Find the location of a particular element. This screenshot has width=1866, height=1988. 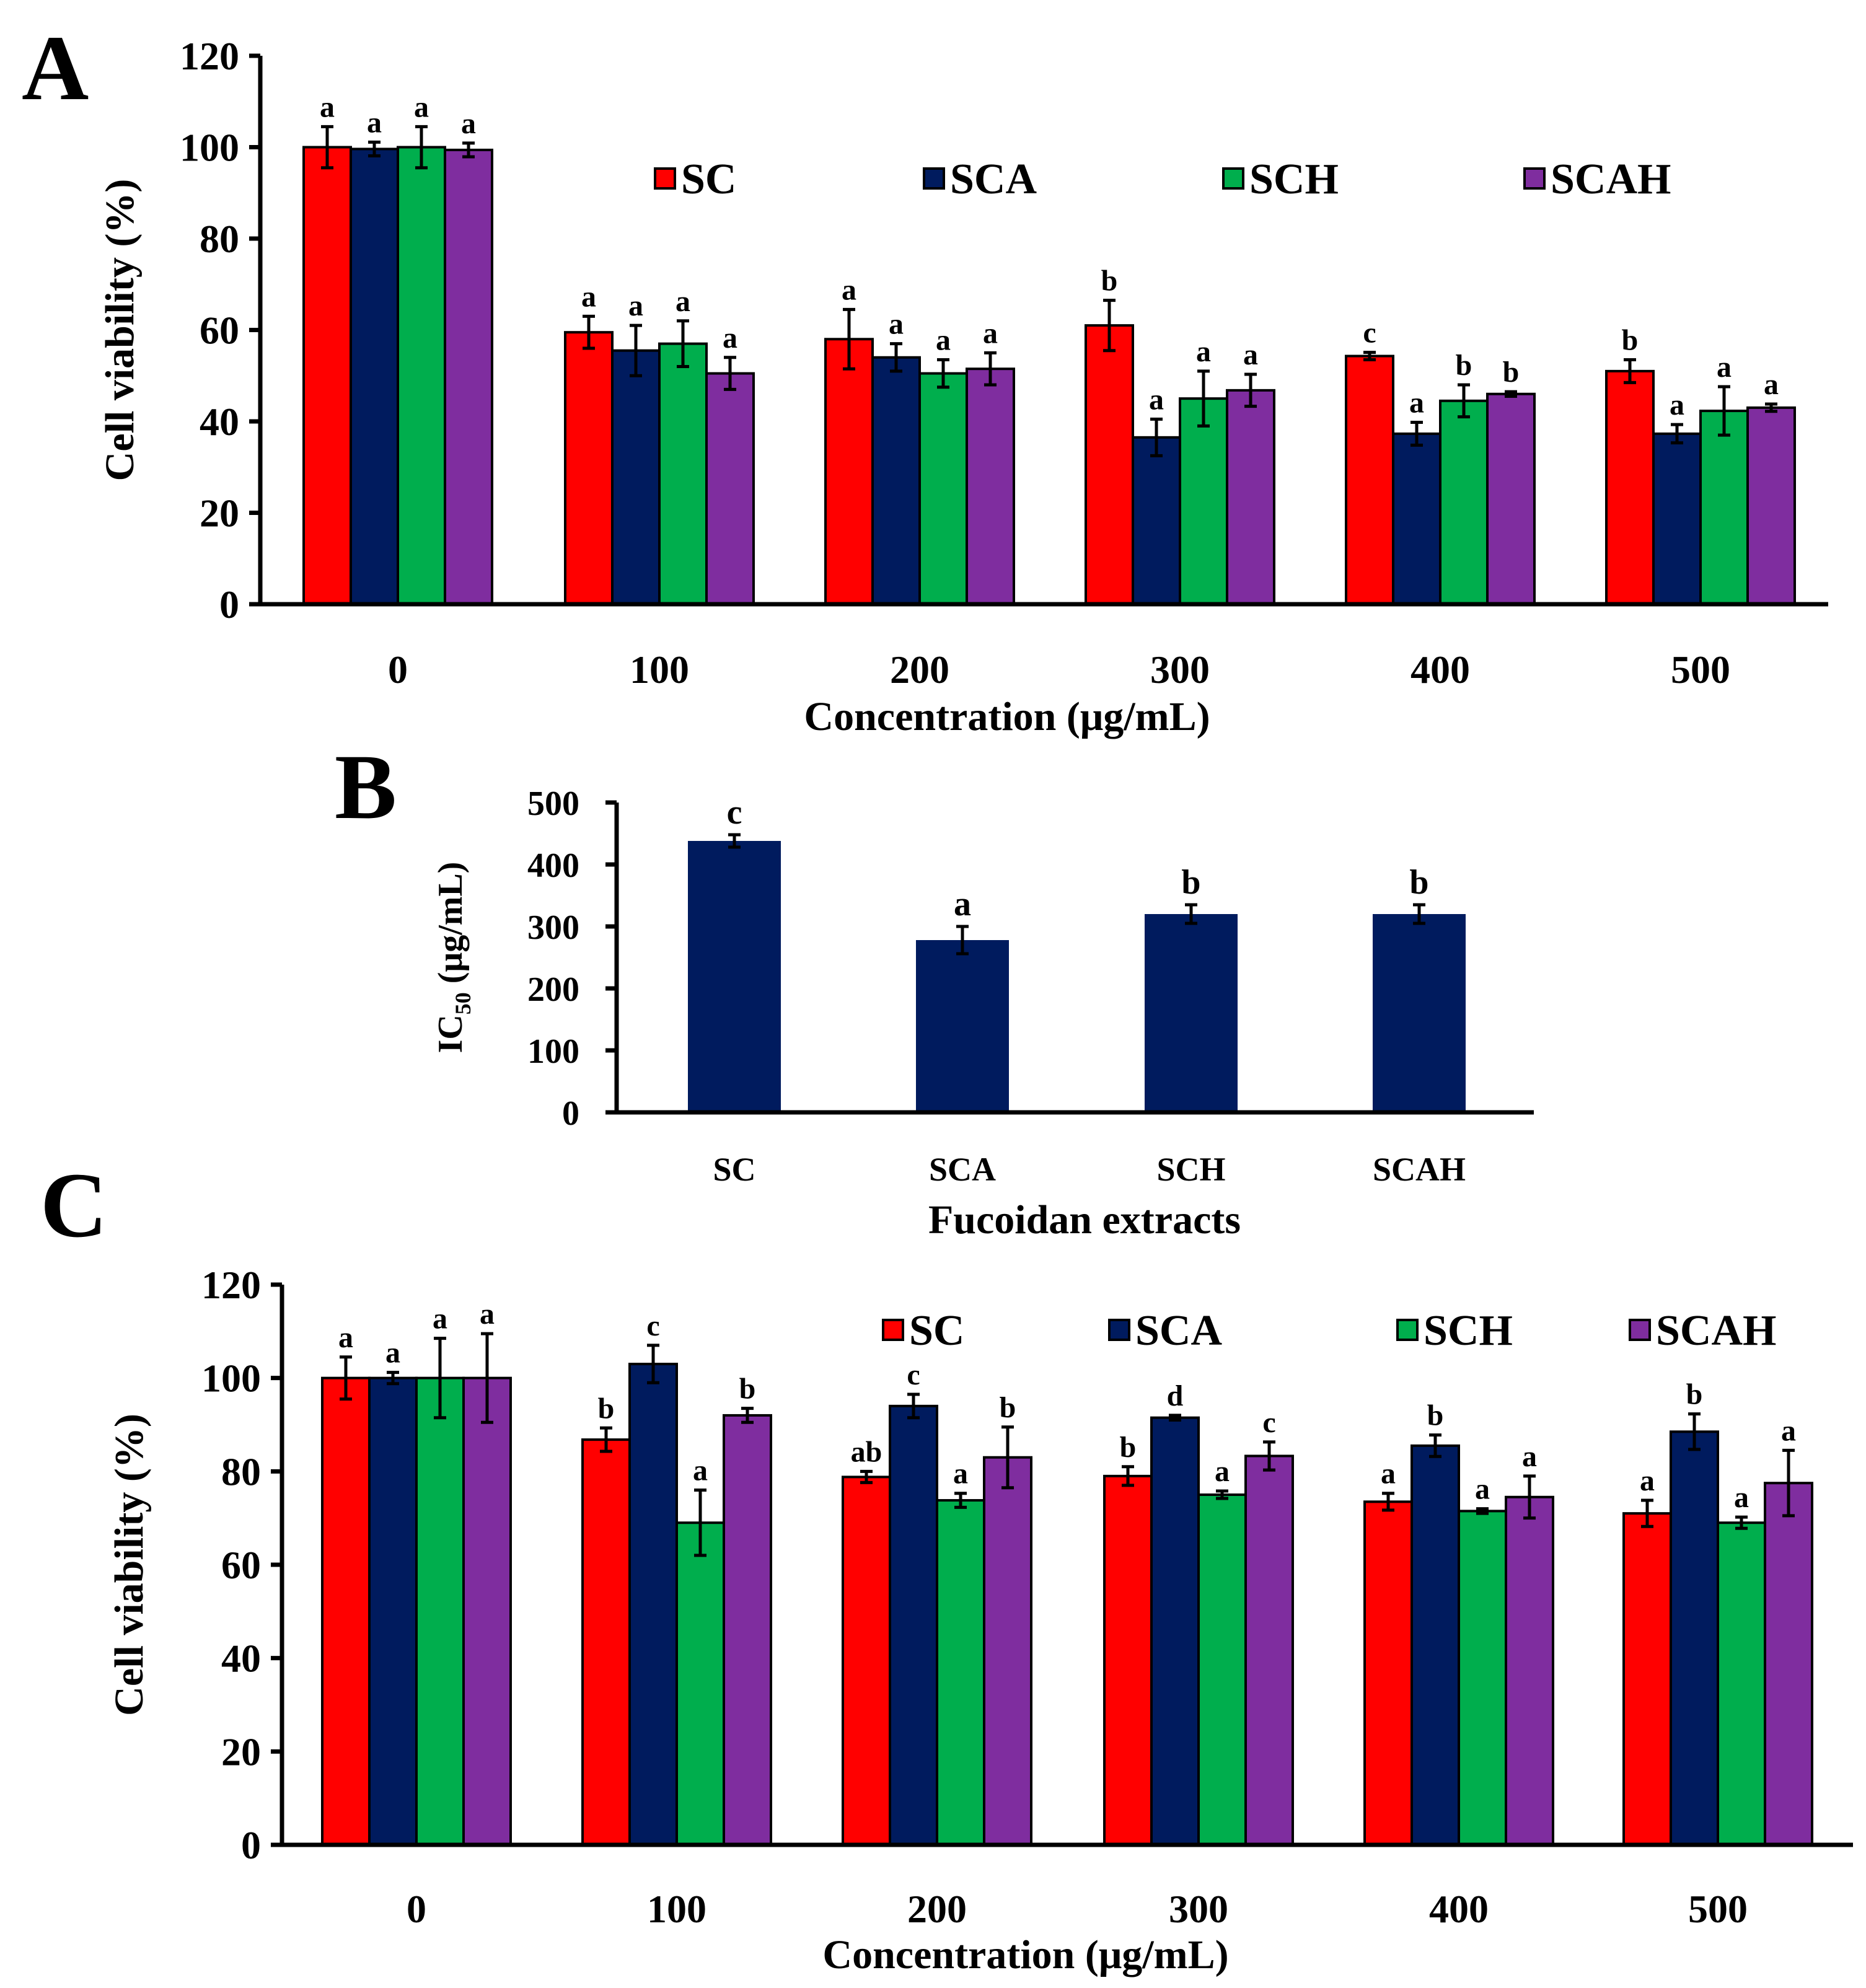

x-tick-label: 0 is located at coordinates (417, 1909).